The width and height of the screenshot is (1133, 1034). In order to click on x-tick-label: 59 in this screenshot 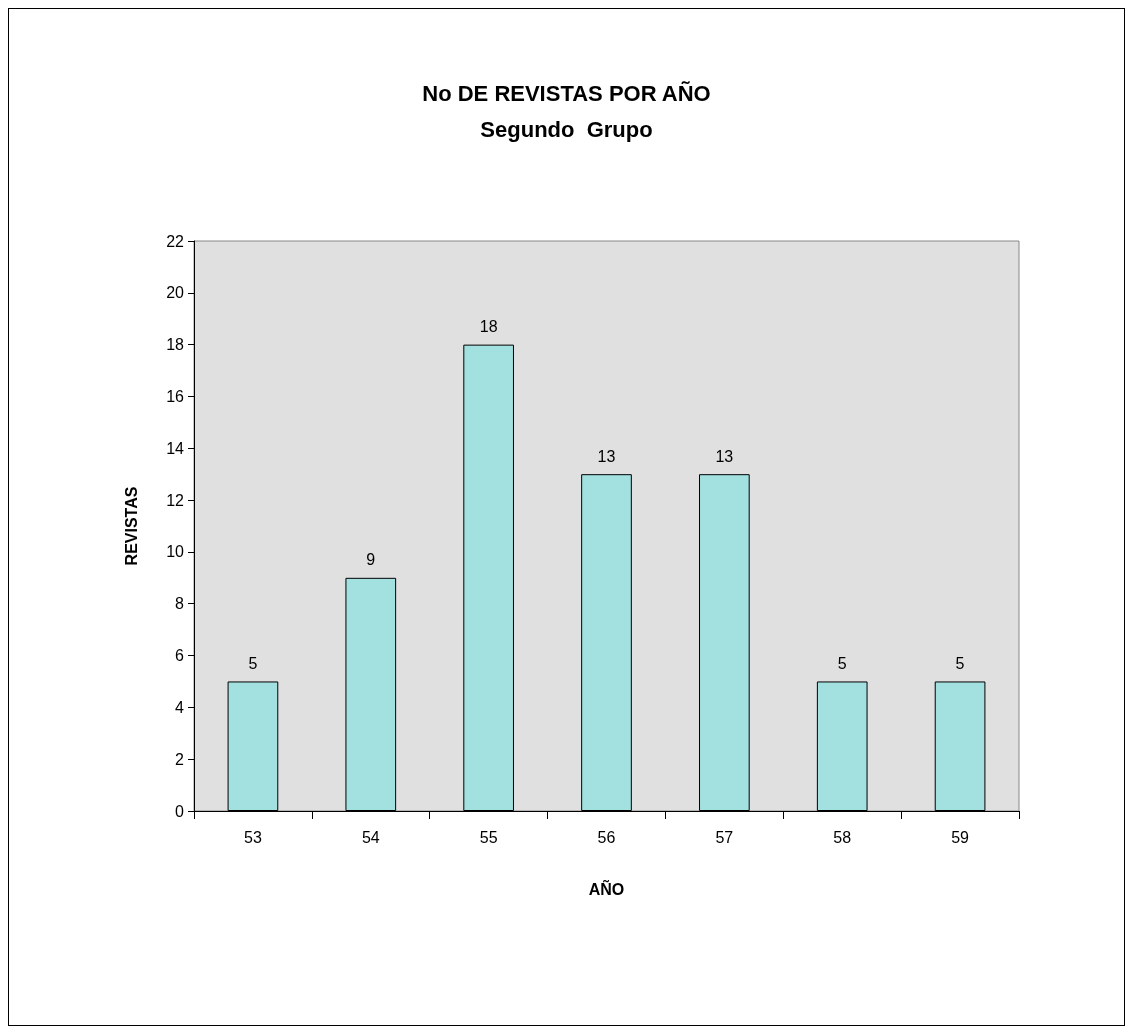, I will do `click(960, 837)`.